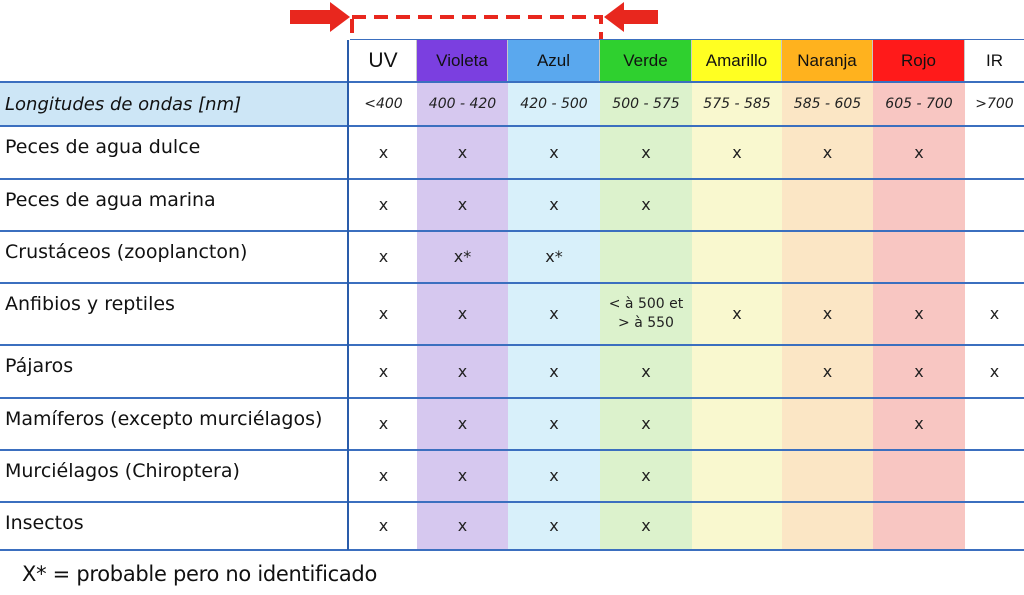 The width and height of the screenshot is (1024, 595). What do you see at coordinates (919, 104) in the screenshot?
I see `wavelength-range: 605 - 700` at bounding box center [919, 104].